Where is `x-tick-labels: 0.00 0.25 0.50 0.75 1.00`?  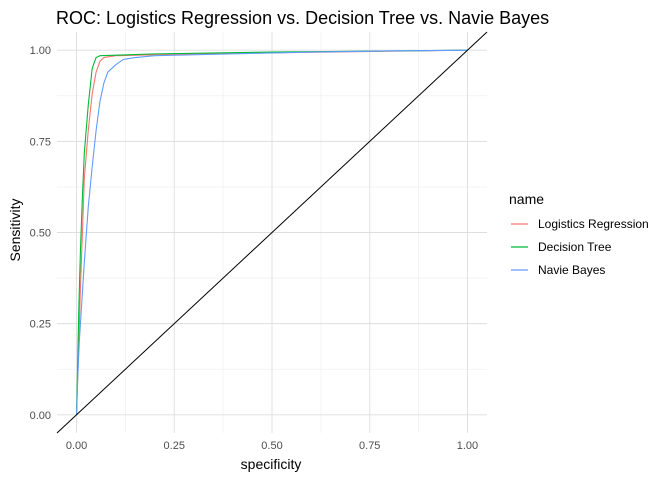 x-tick-labels: 0.00 0.25 0.50 0.75 1.00 is located at coordinates (272, 446).